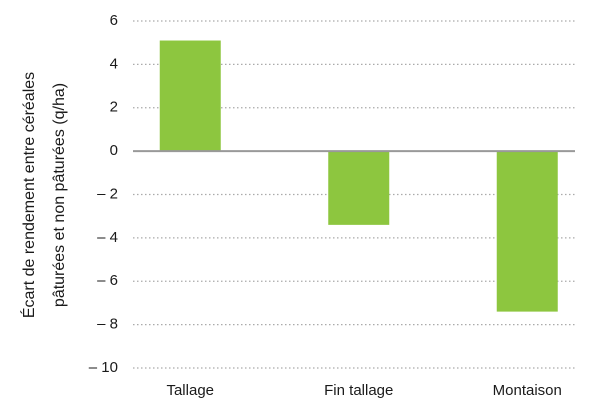  What do you see at coordinates (107, 193) in the screenshot?
I see `y-tick-label: – 2` at bounding box center [107, 193].